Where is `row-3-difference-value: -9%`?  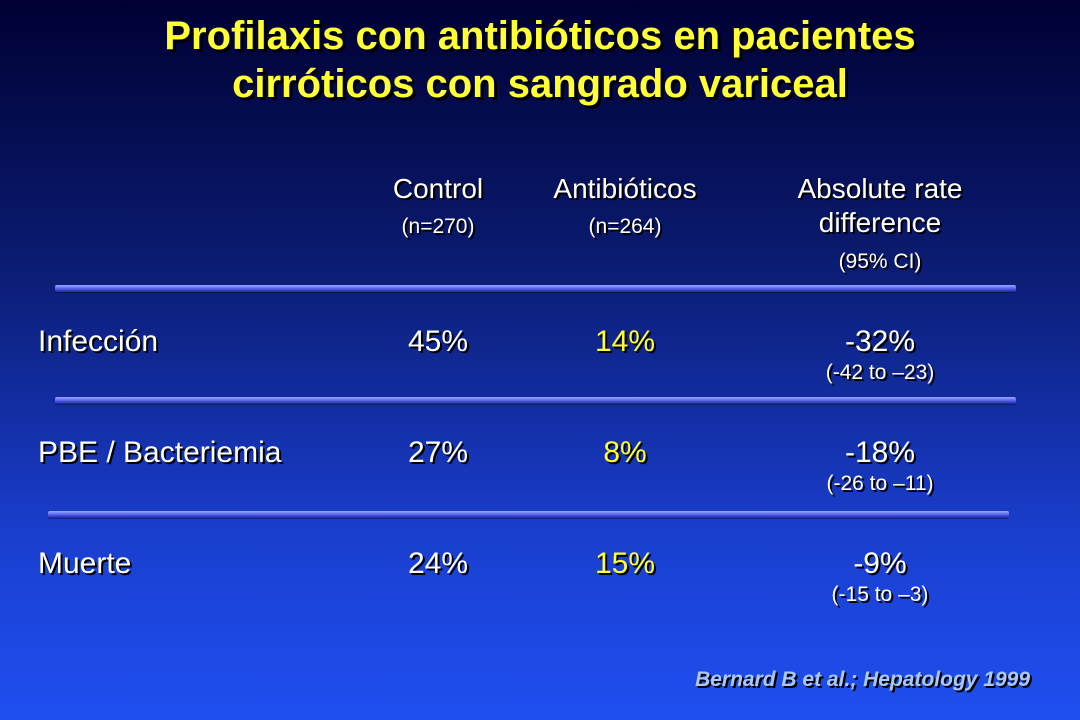 row-3-difference-value: -9% is located at coordinates (880, 563).